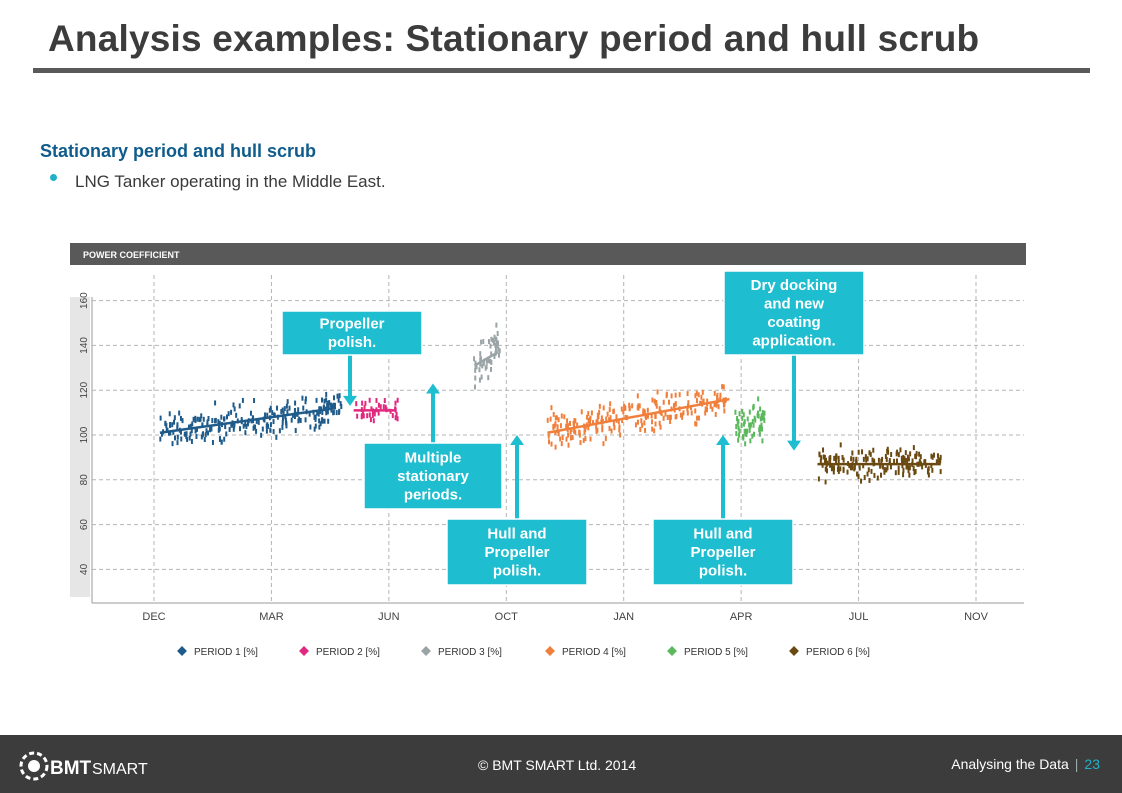 The height and width of the screenshot is (793, 1122). I want to click on y-tick-label: 40, so click(84, 569).